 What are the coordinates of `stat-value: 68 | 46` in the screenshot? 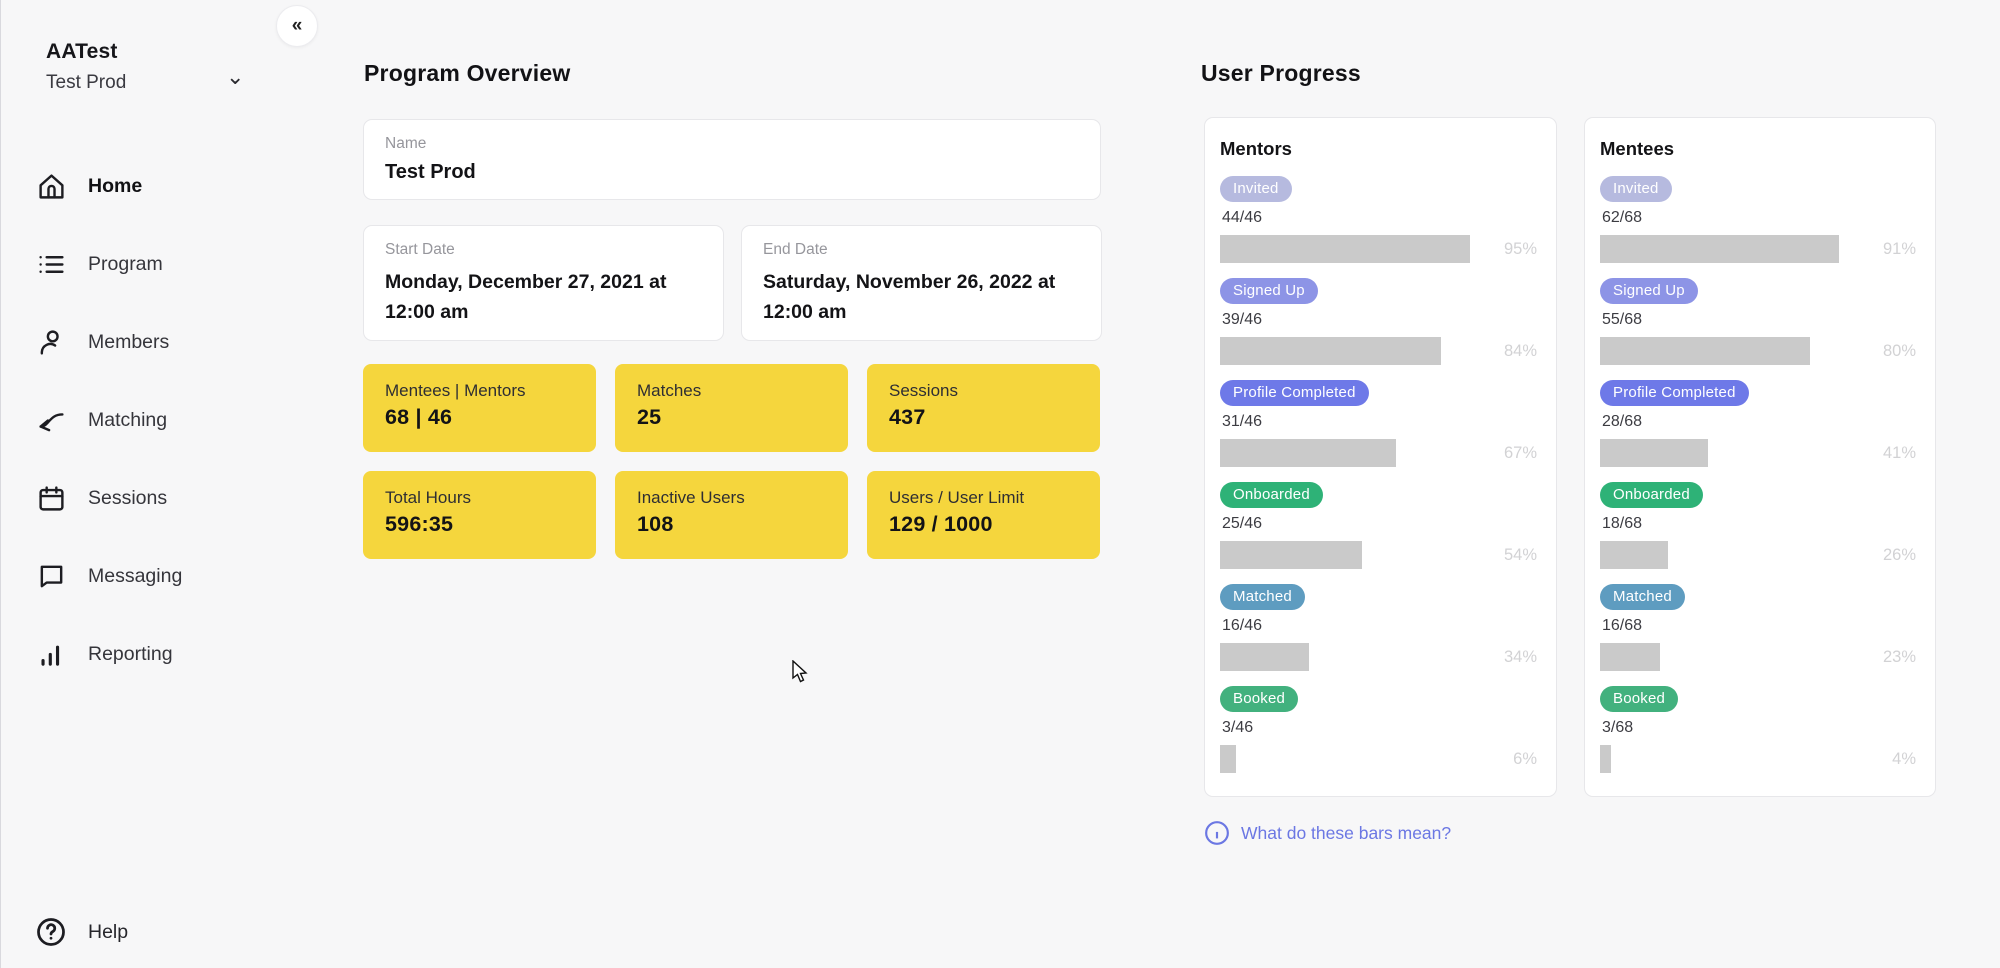 It's located at (419, 417).